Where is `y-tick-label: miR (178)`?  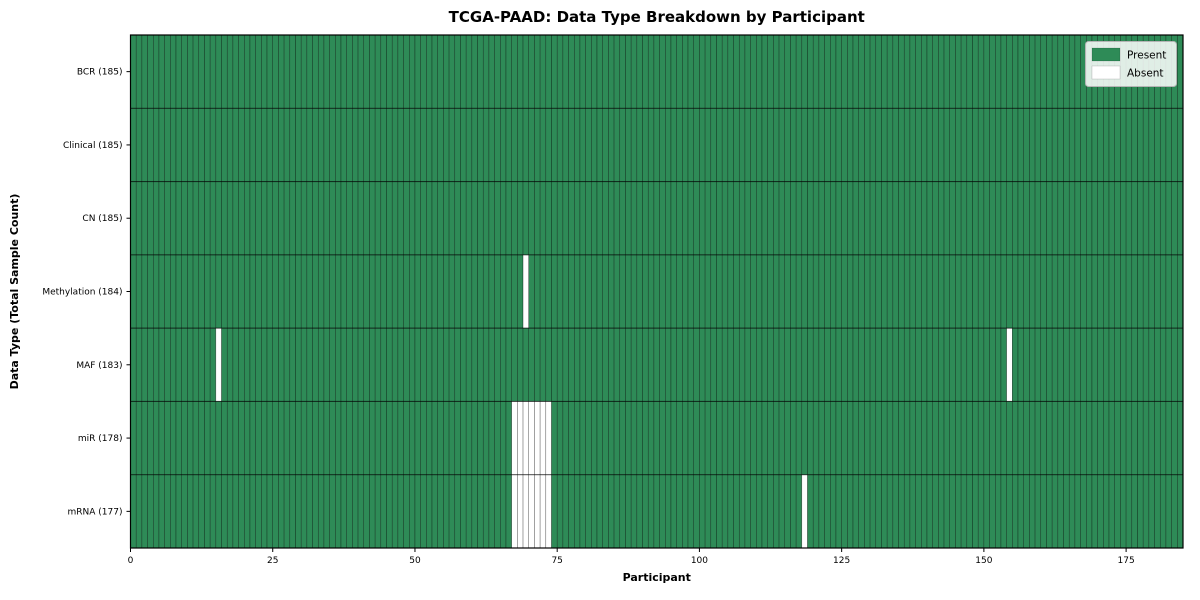
y-tick-label: miR (178) is located at coordinates (100, 439).